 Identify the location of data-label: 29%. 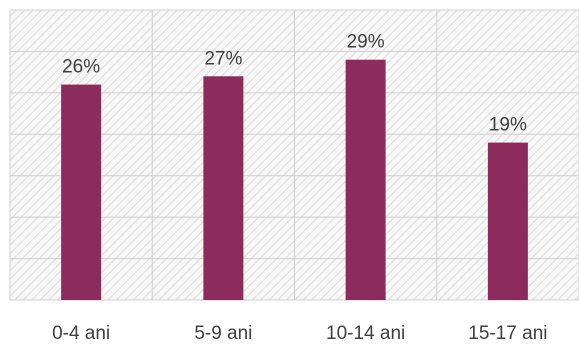
(366, 42).